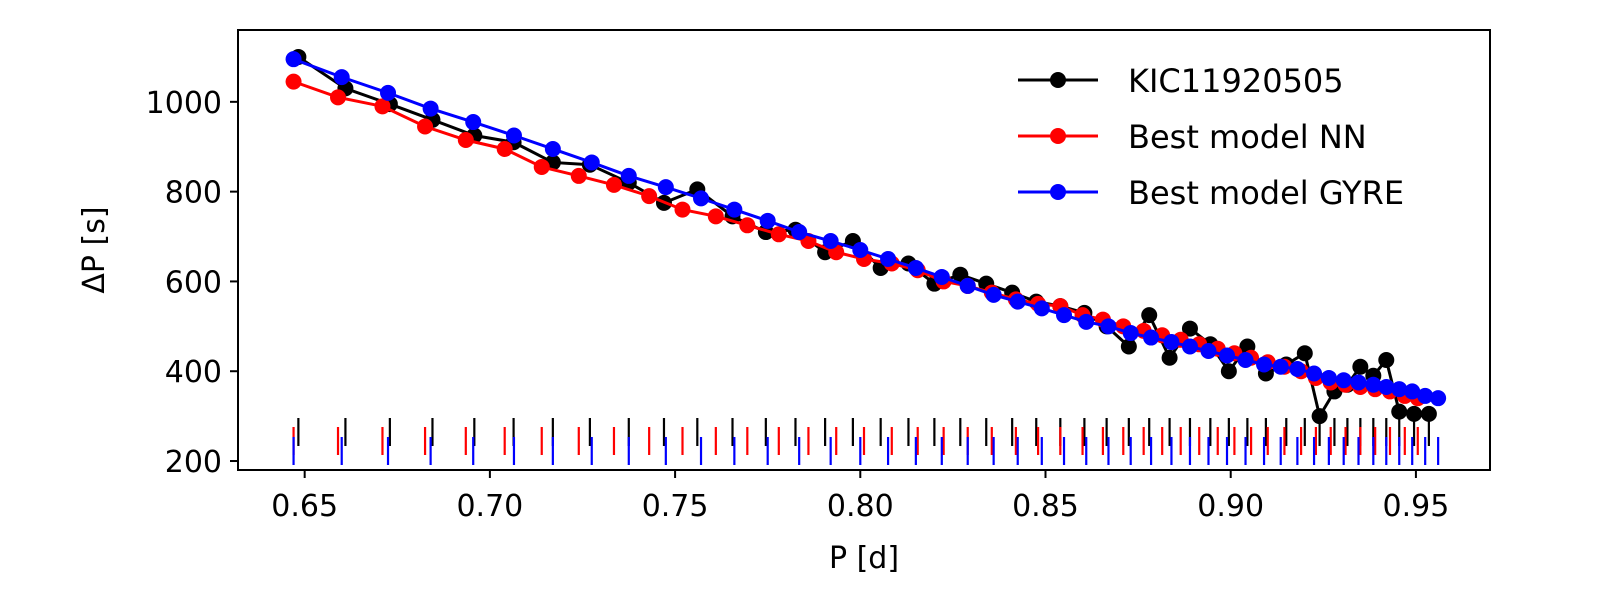 The image size is (1600, 600). I want to click on period-marker-layer, so click(866, 441).